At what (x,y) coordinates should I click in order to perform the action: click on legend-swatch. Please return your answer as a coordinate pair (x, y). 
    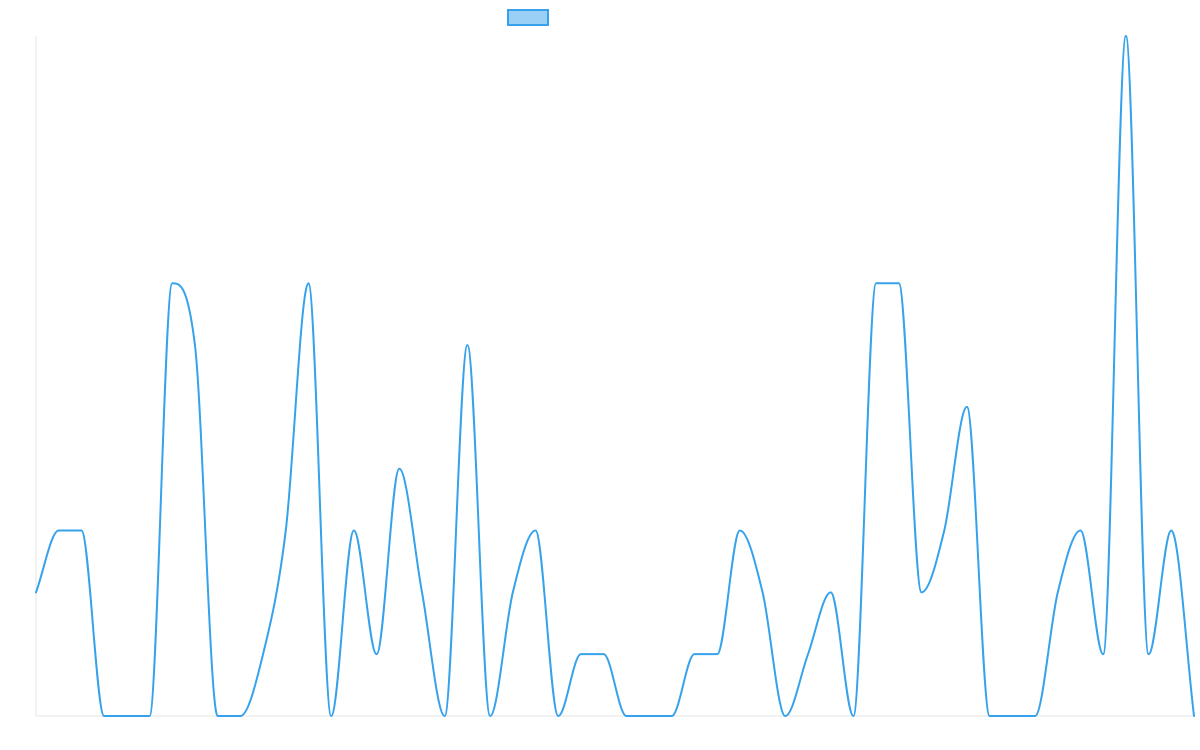
    Looking at the image, I should click on (528, 17).